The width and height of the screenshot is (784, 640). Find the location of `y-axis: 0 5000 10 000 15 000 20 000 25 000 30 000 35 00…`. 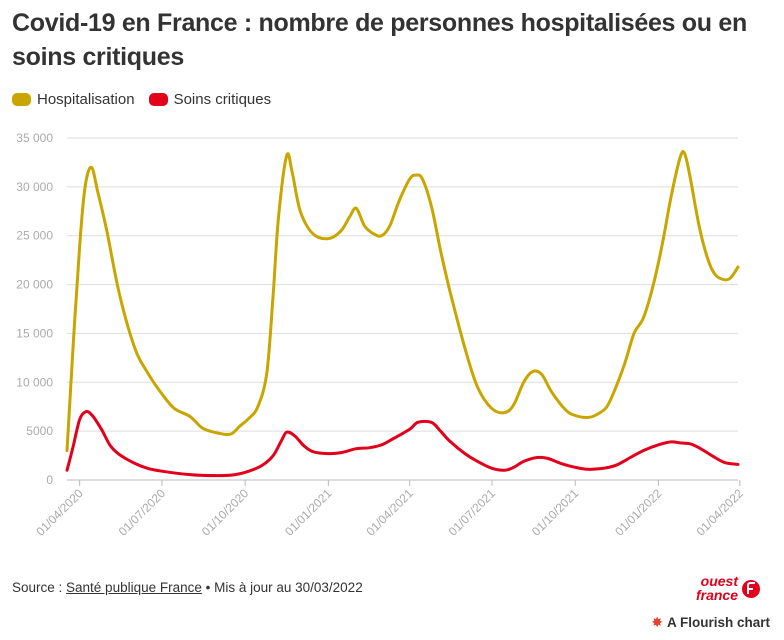

y-axis: 0 5000 10 000 15 000 20 000 25 000 30 000 35 00… is located at coordinates (34, 309).